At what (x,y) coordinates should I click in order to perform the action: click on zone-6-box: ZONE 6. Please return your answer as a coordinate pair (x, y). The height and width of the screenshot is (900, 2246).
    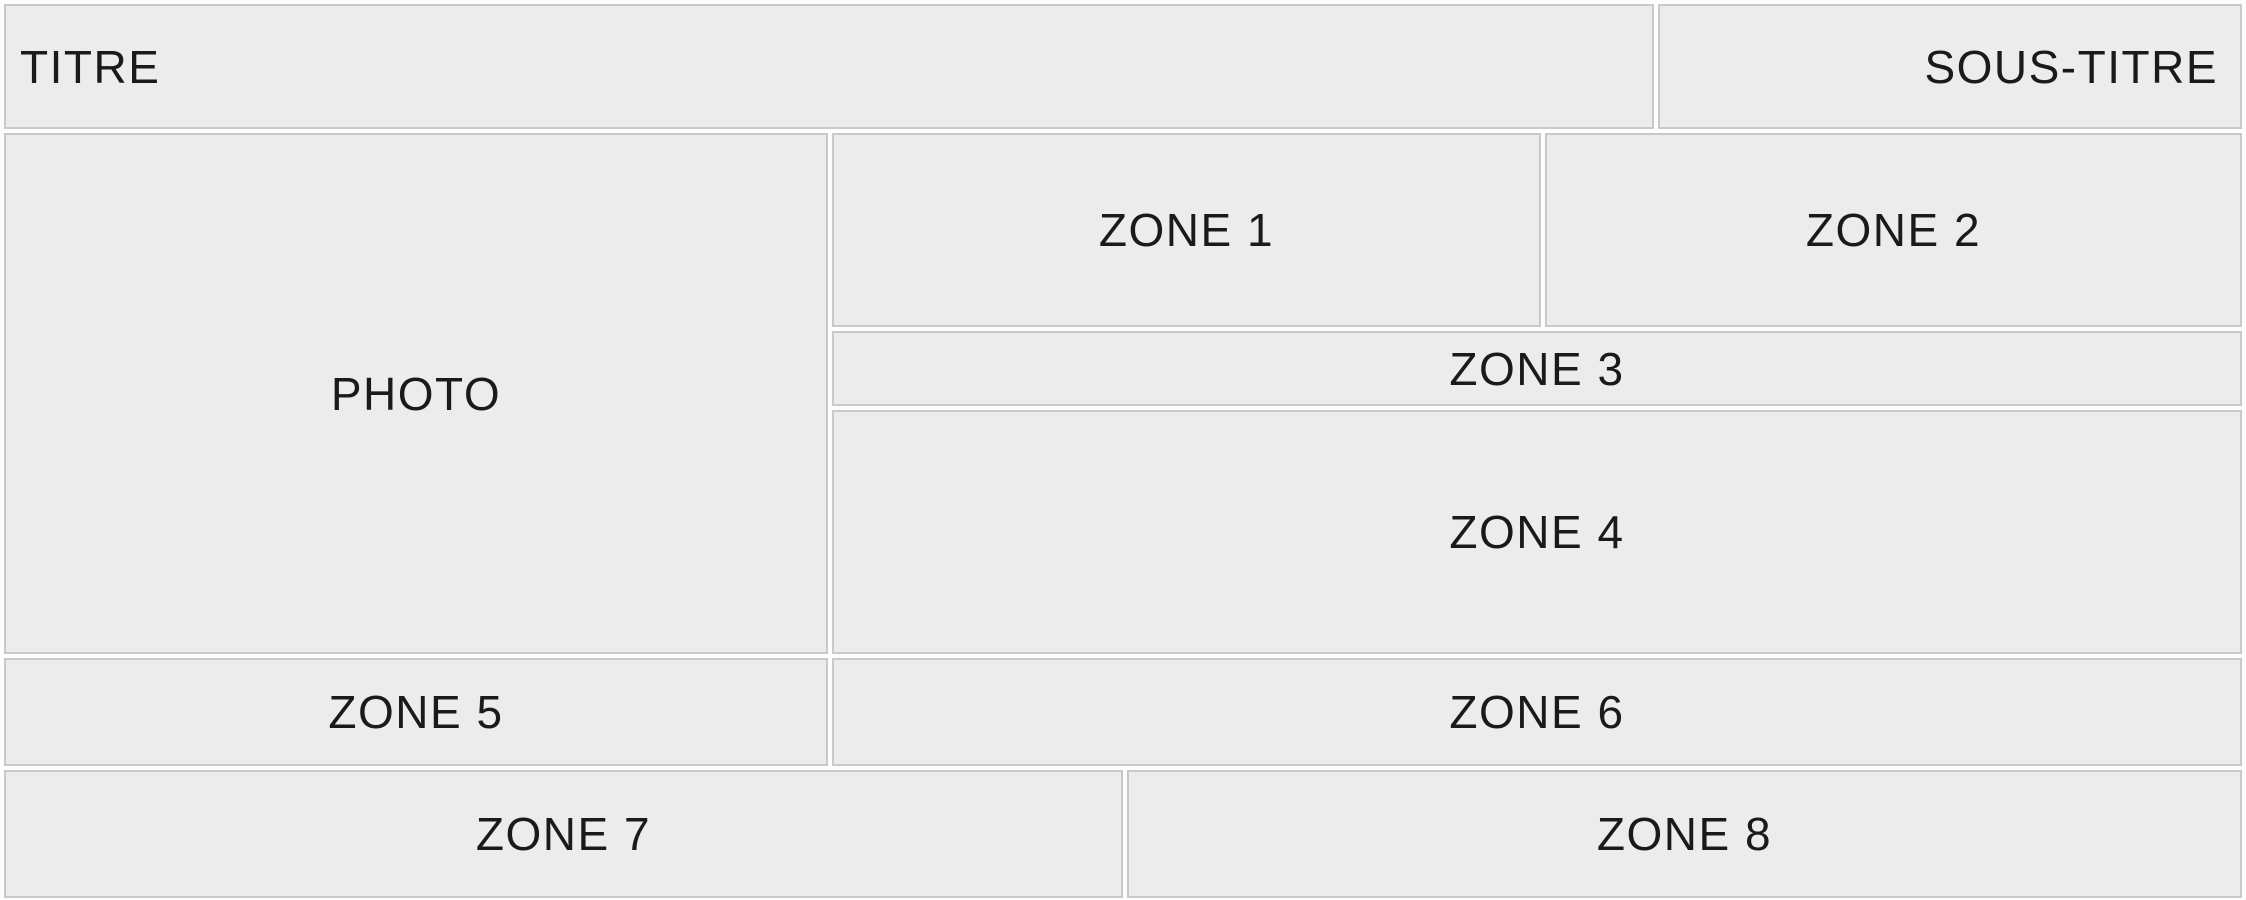
    Looking at the image, I should click on (1537, 712).